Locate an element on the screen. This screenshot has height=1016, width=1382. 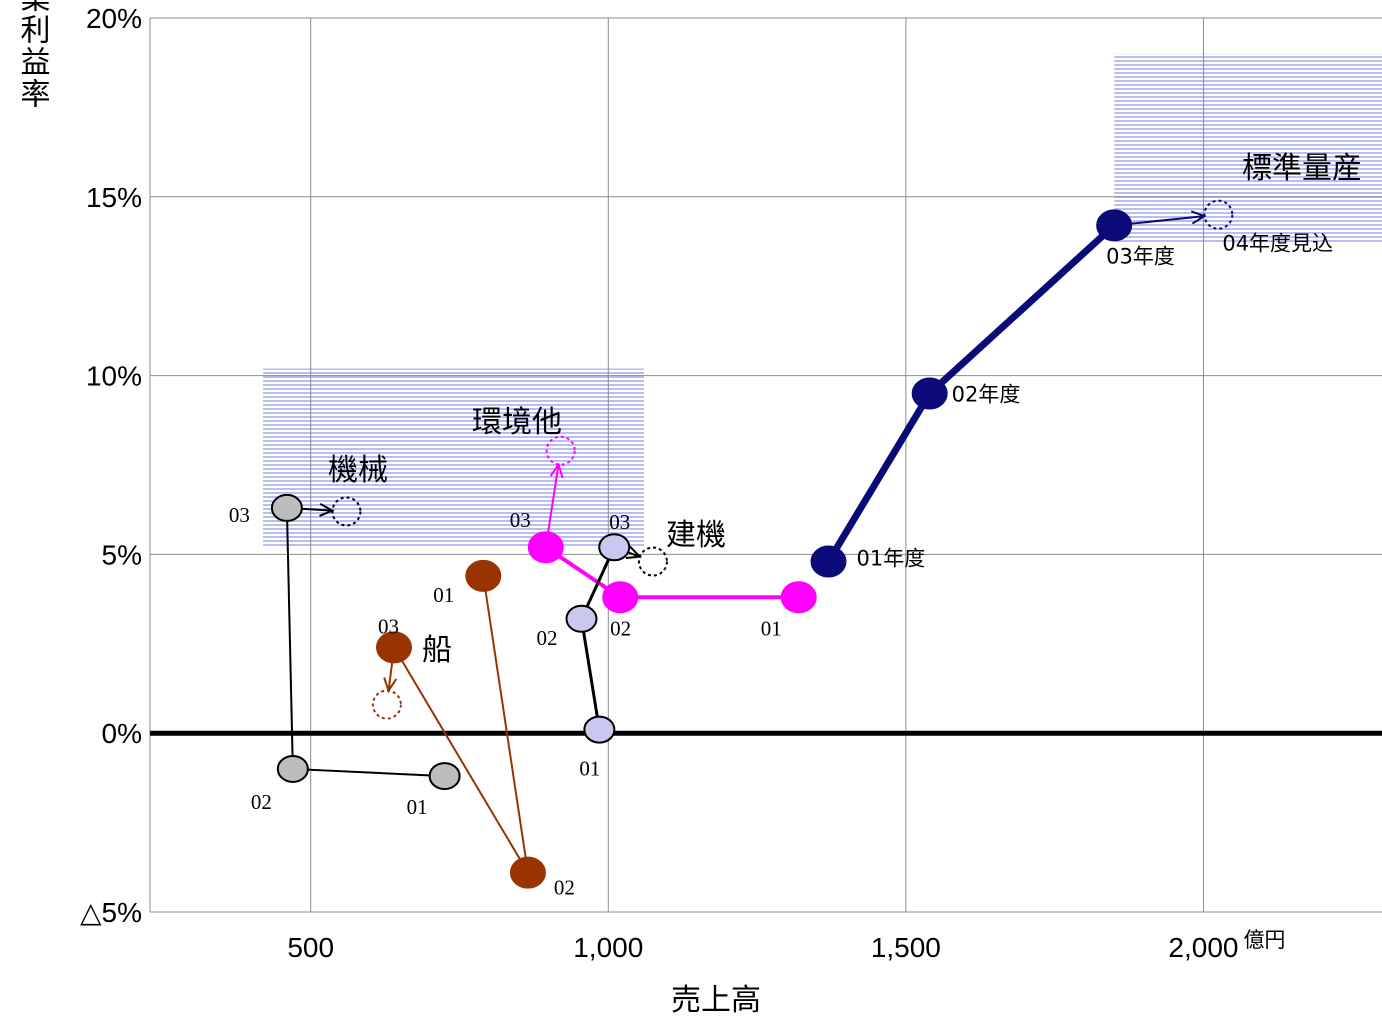
segment-label: 船 is located at coordinates (437, 650).